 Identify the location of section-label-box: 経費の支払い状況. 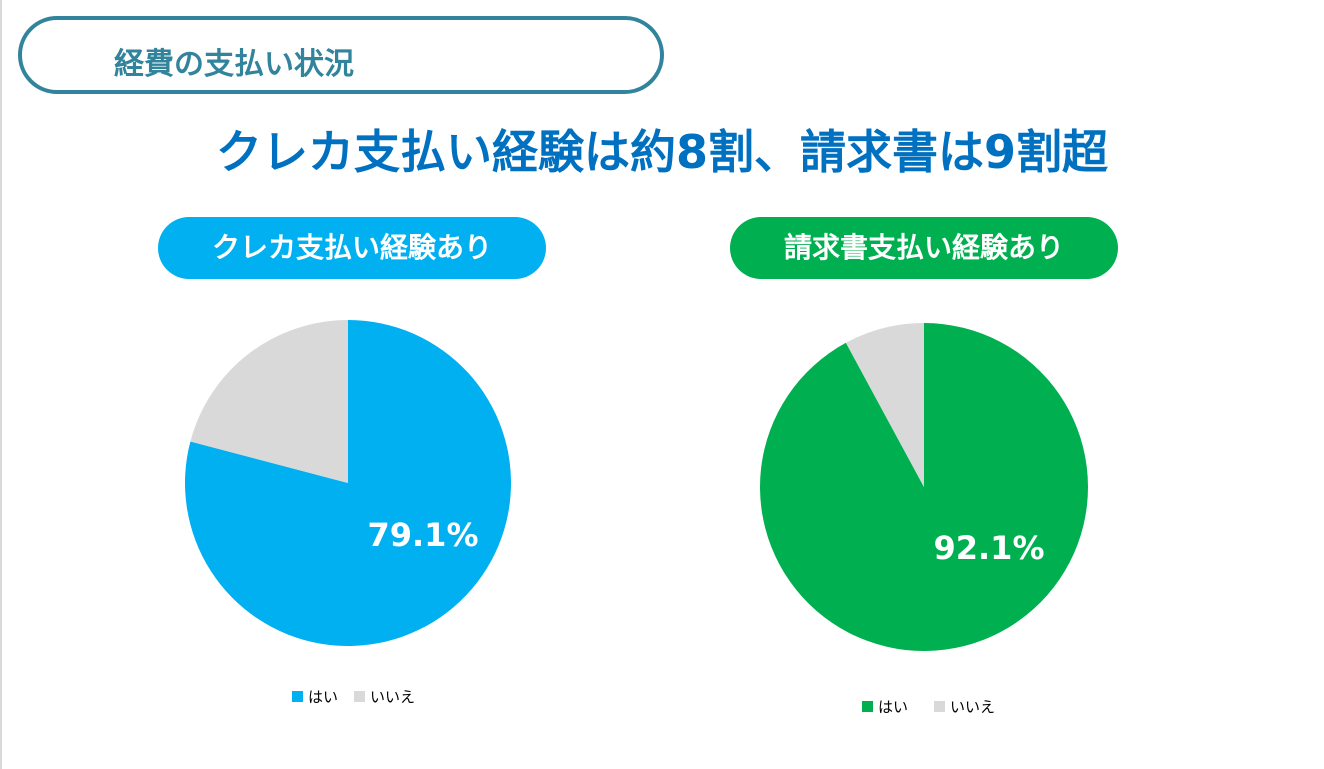
(341, 55).